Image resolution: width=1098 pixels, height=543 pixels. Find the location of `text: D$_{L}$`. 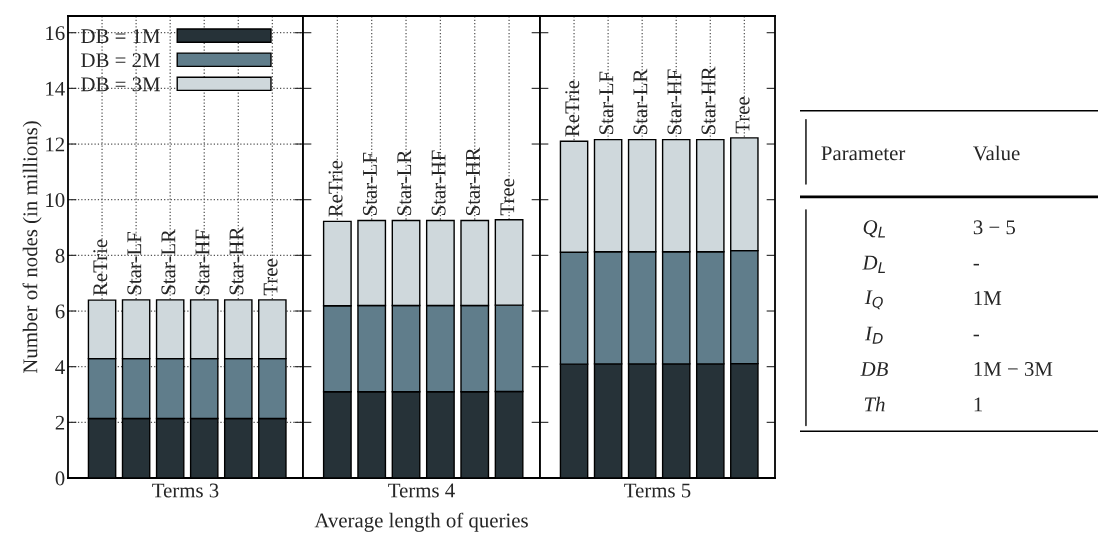

text: D$_{L}$ is located at coordinates (874, 264).